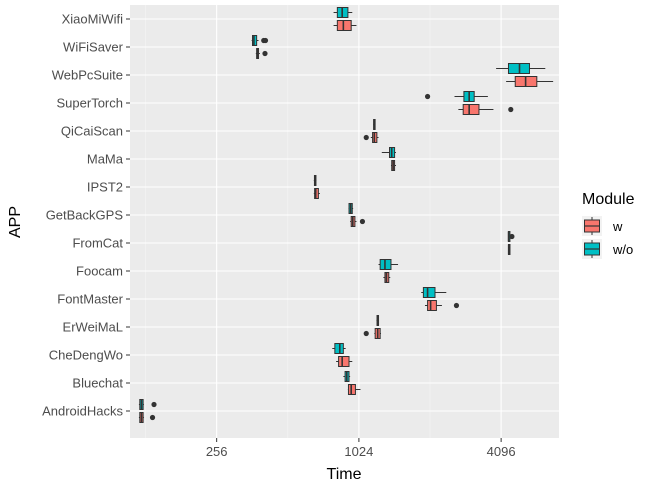 The image size is (657, 488). What do you see at coordinates (486, 109) in the screenshot?
I see `box-w-SuperTorch` at bounding box center [486, 109].